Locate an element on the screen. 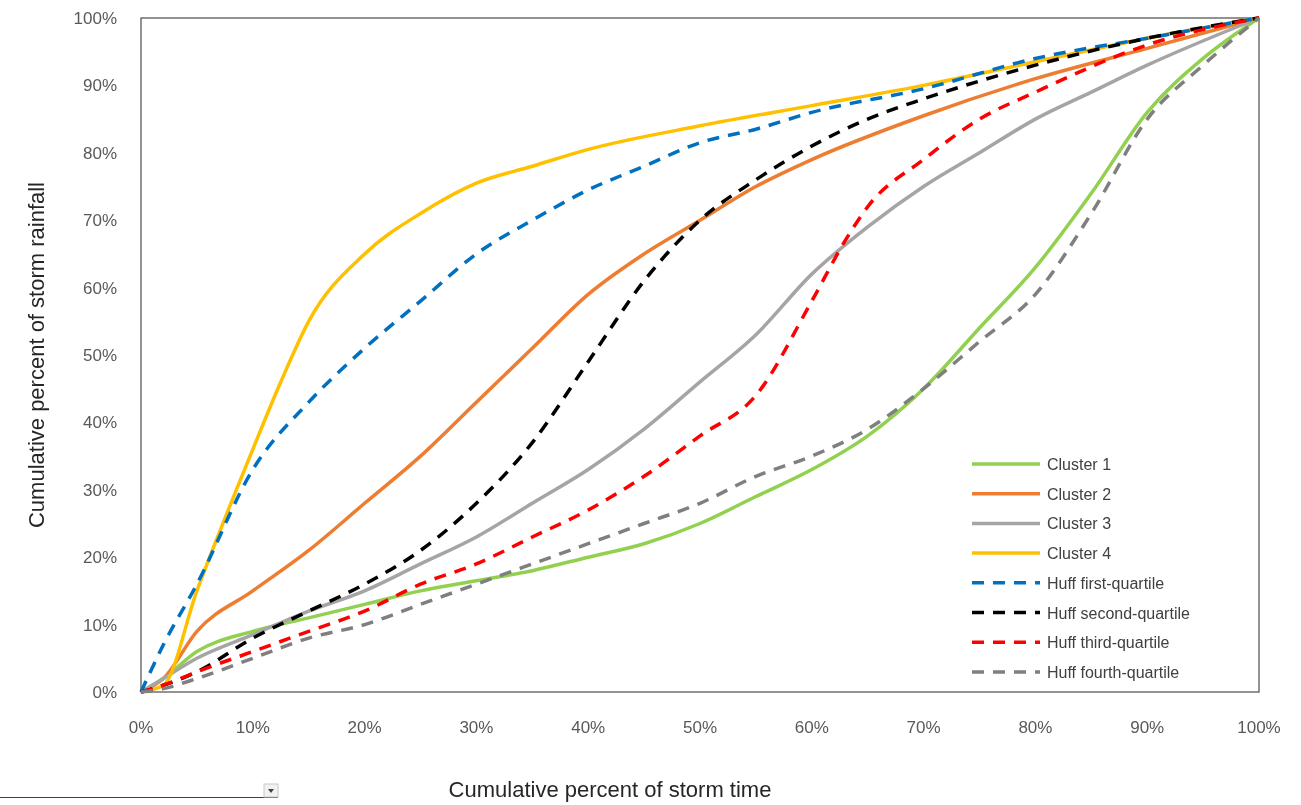  x-tick-label: 50% is located at coordinates (700, 727).